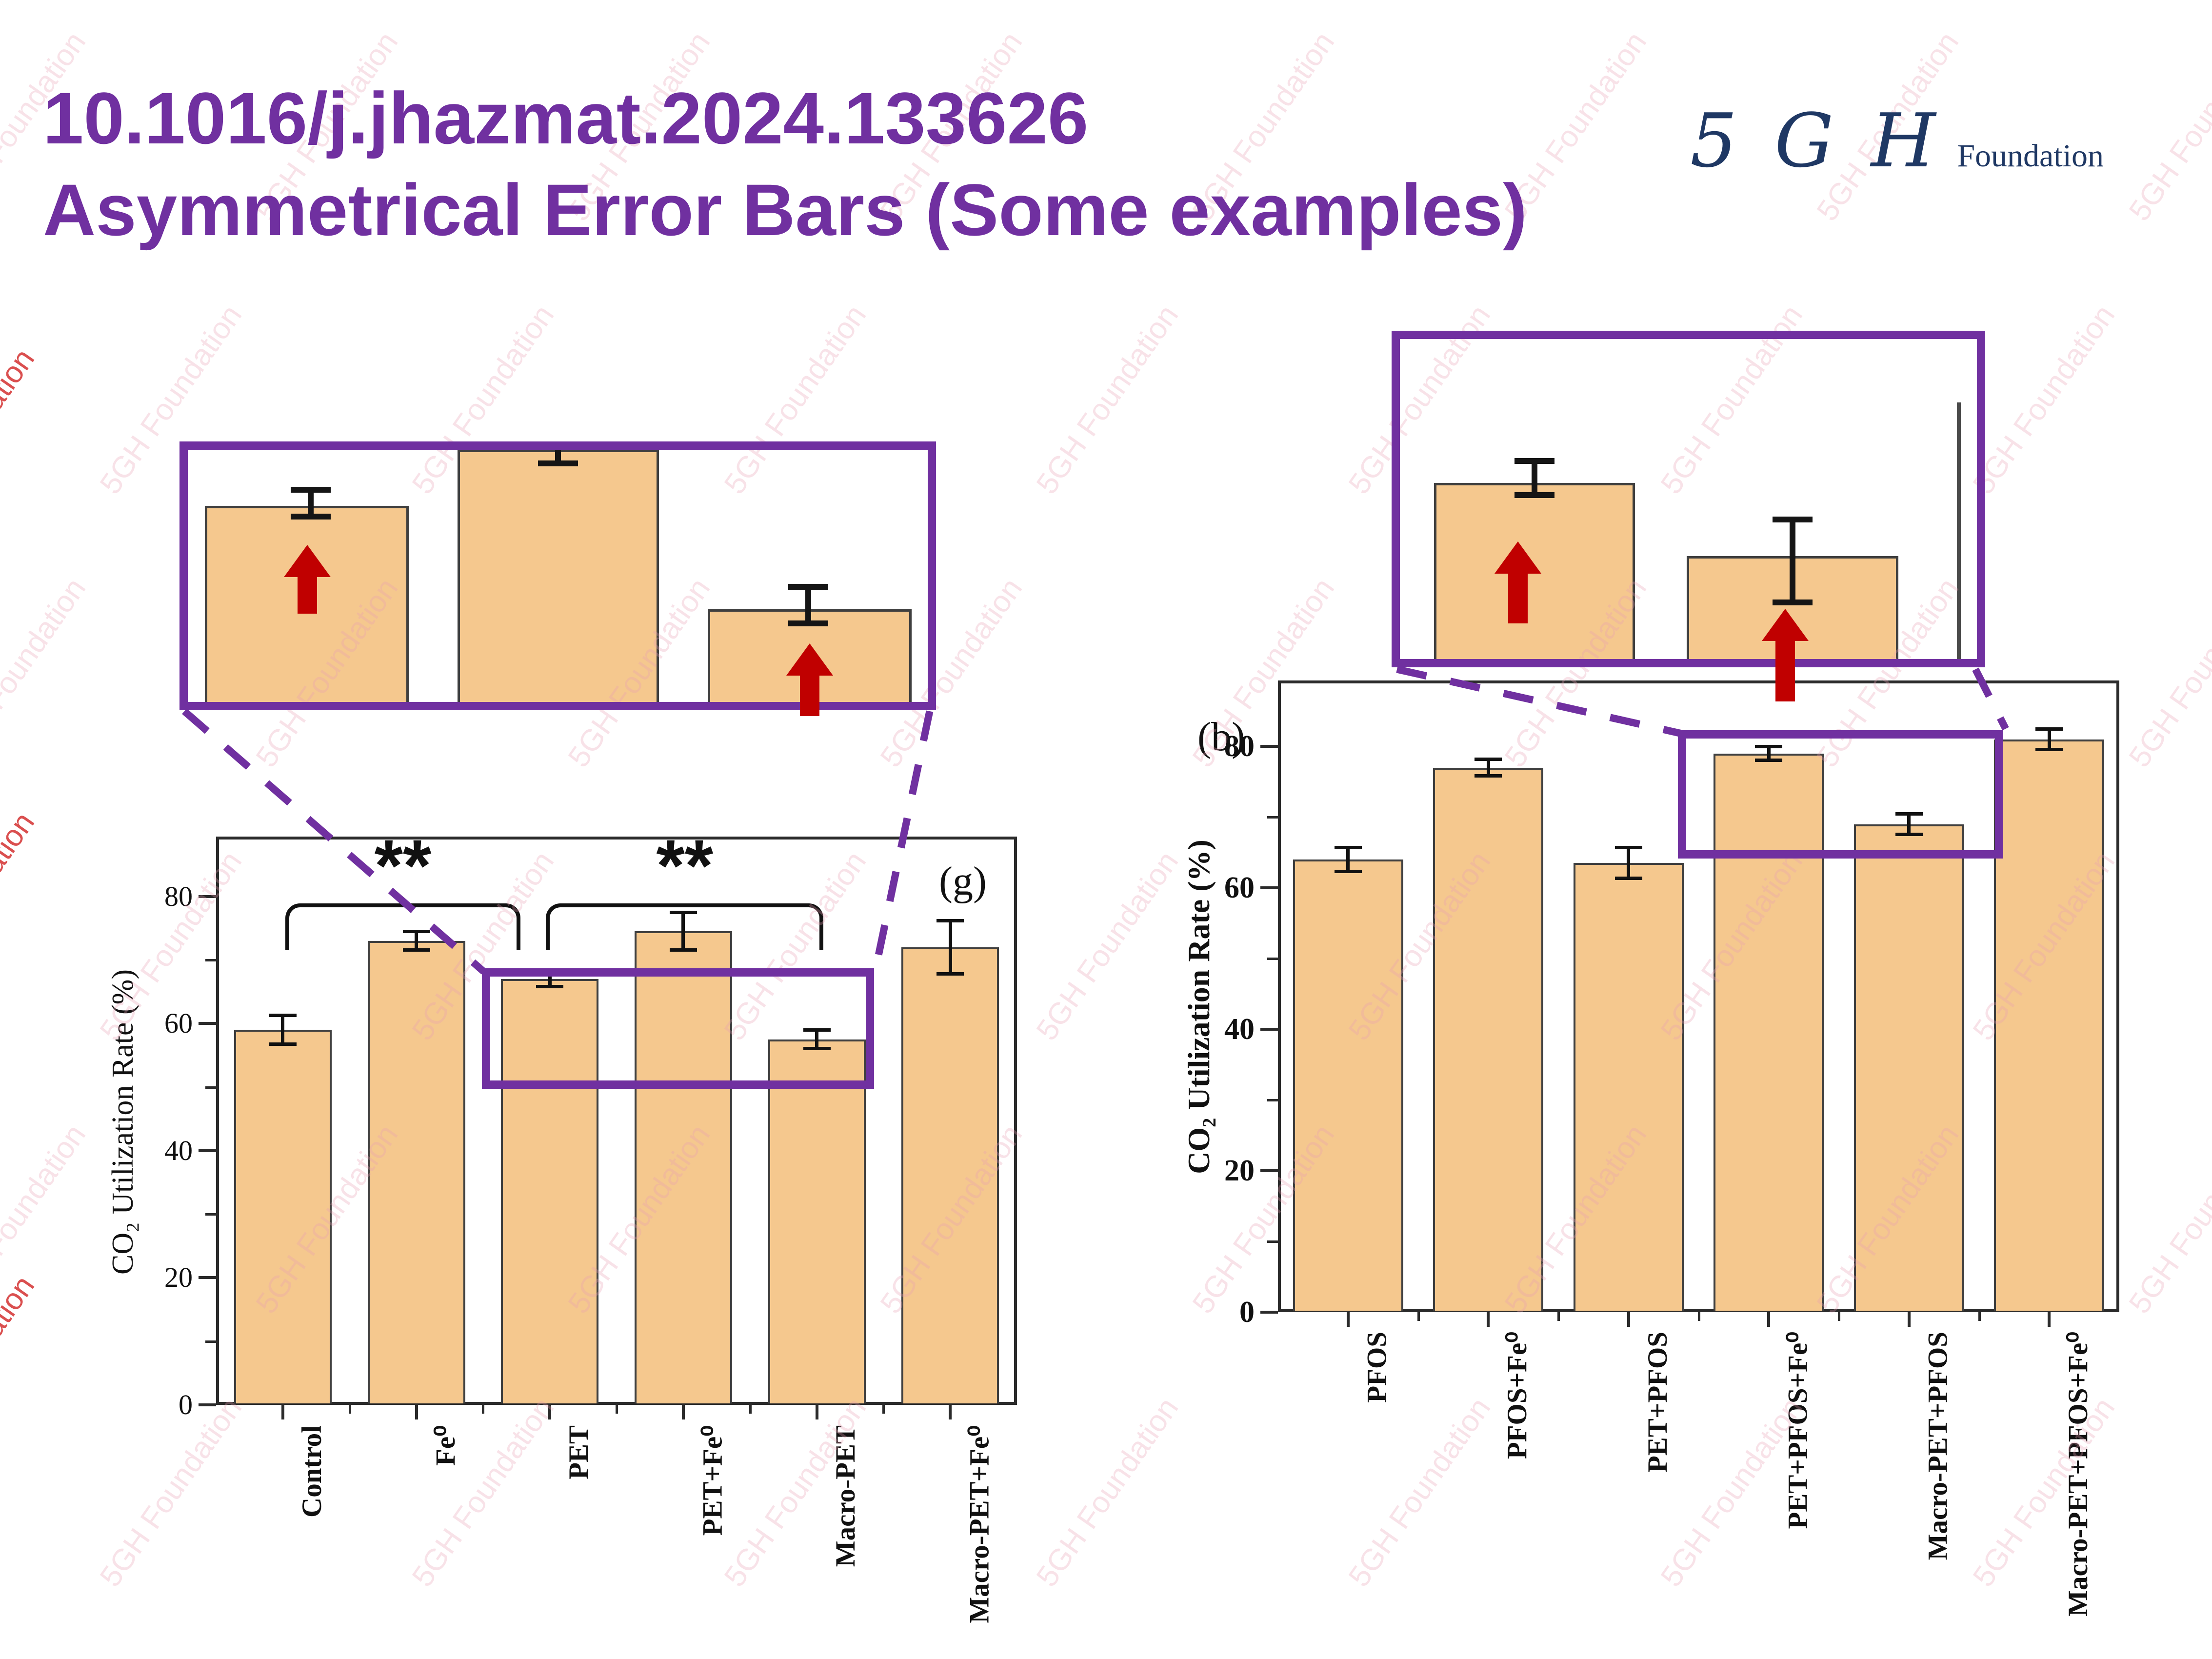 The height and width of the screenshot is (1659, 2212). Describe the element at coordinates (1489, 1039) in the screenshot. I see `bar-pfos-fe` at that location.